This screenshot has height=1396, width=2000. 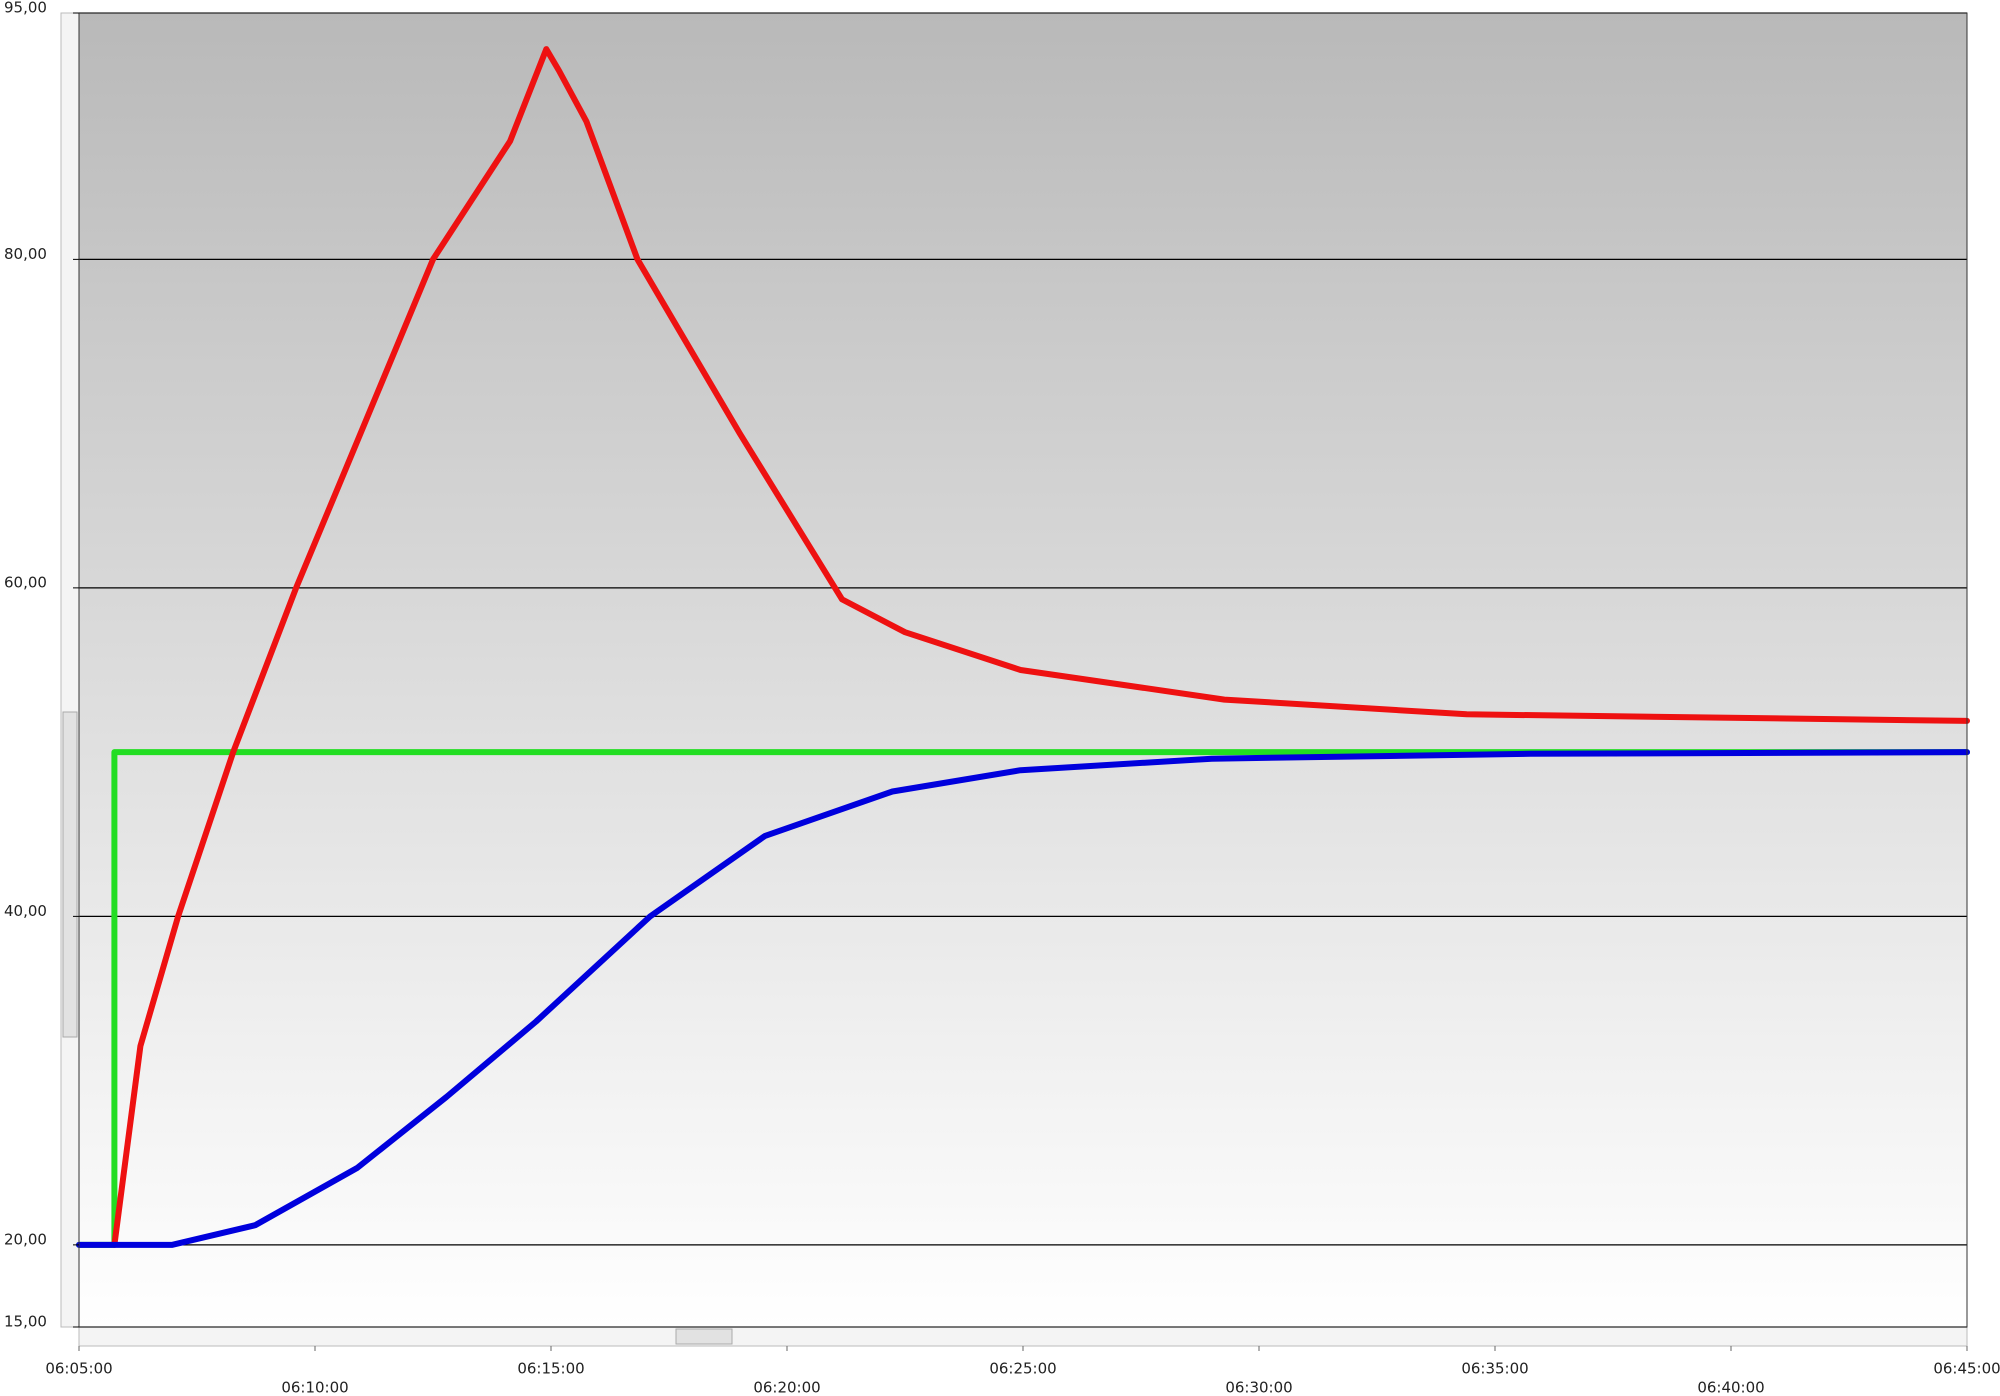 I want to click on x-tick-label: 06:45:00, so click(x=1966, y=1369).